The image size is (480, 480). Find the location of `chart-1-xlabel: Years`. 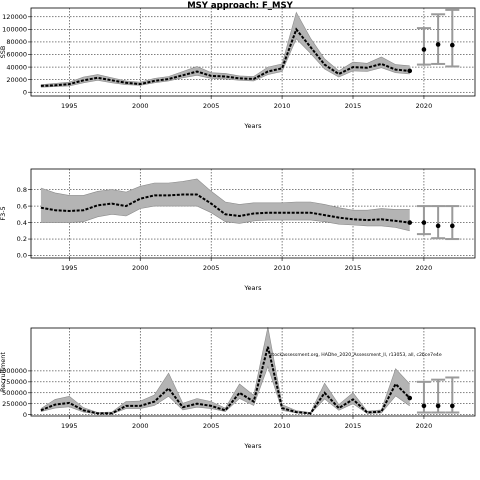

chart-1-xlabel: Years is located at coordinates (252, 288).